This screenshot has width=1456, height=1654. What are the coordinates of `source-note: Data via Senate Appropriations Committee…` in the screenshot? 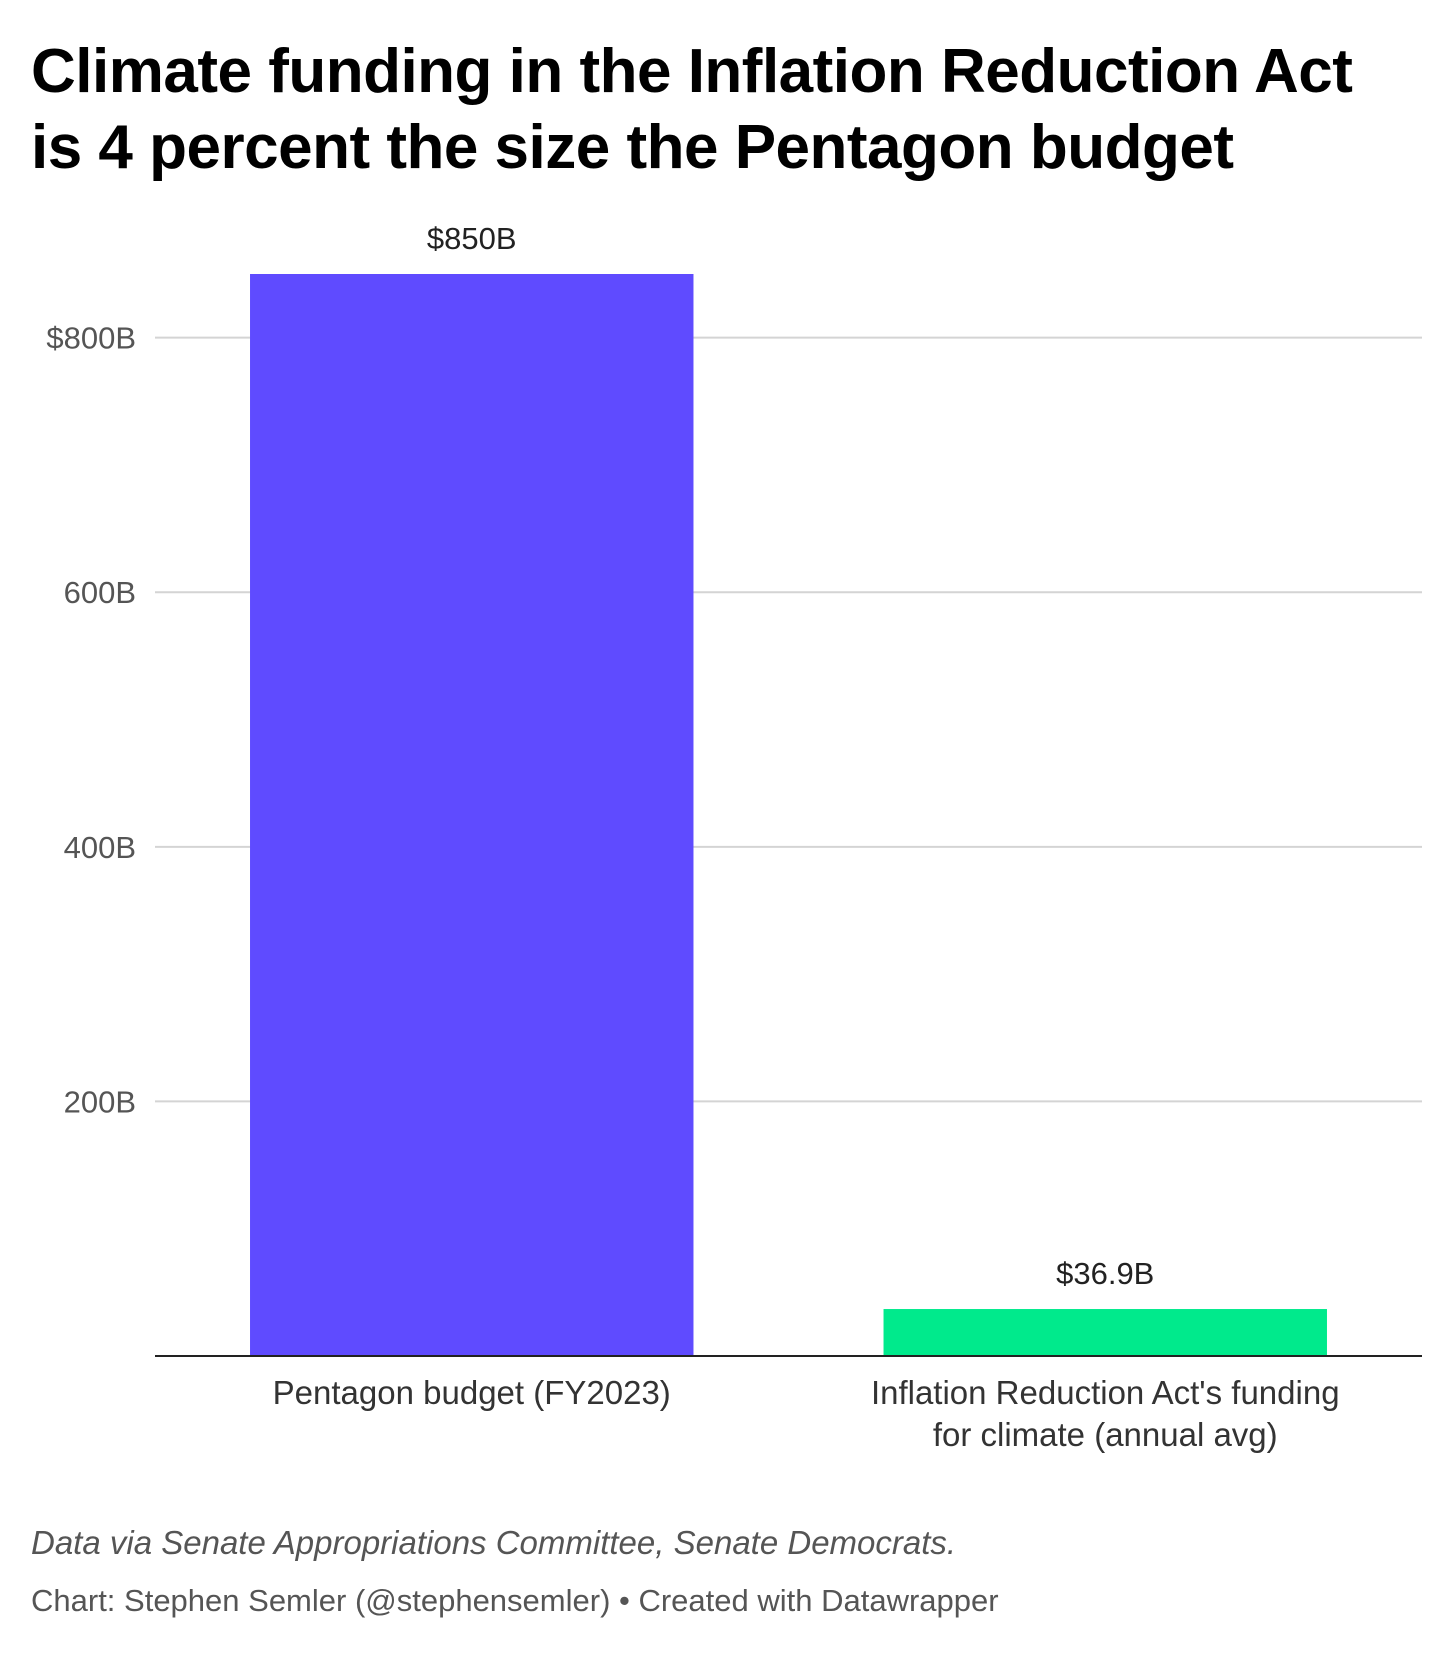 It's located at (494, 1542).